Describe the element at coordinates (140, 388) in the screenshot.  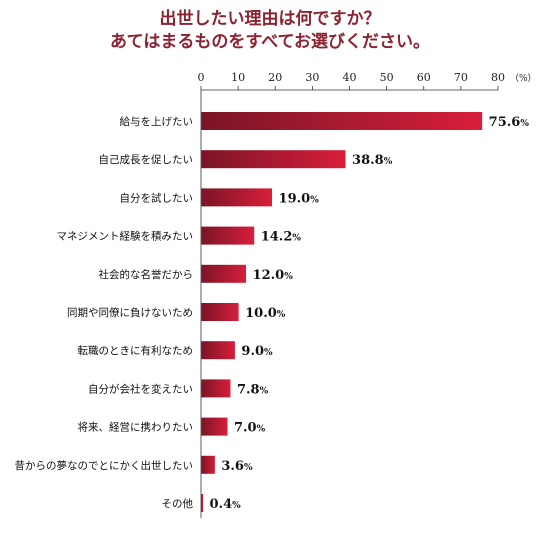
I see `category-label: 自分が会社を変えたい` at that location.